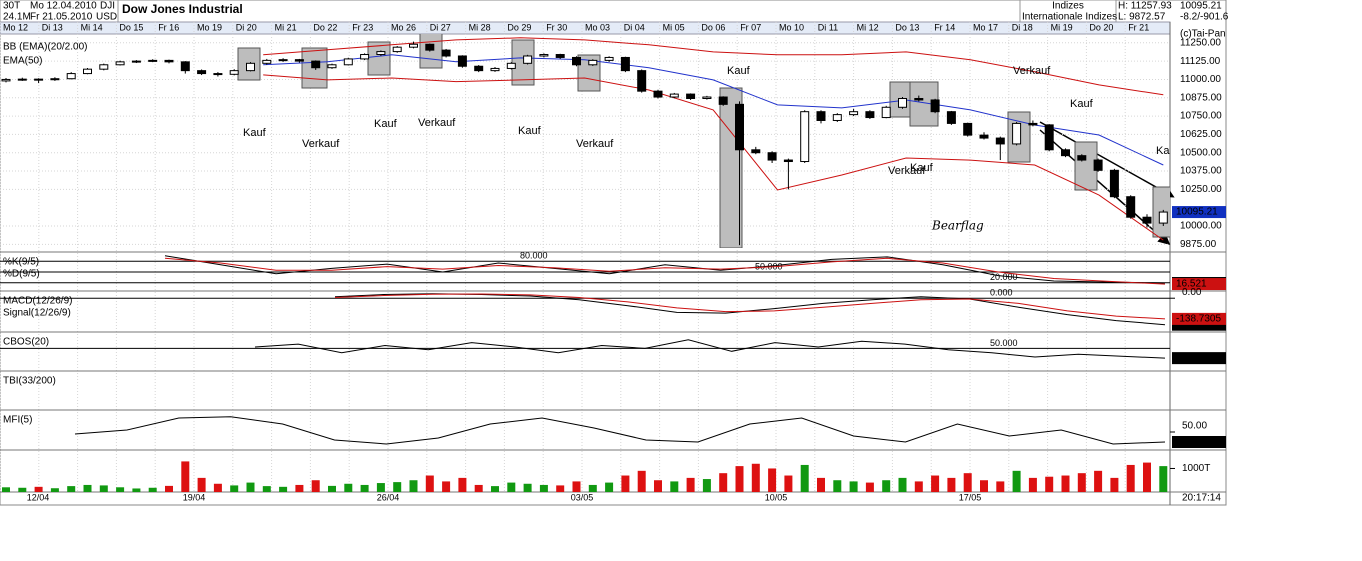 This screenshot has height=561, width=1362. I want to click on y-tick-label: 11250.00, so click(1200, 42).